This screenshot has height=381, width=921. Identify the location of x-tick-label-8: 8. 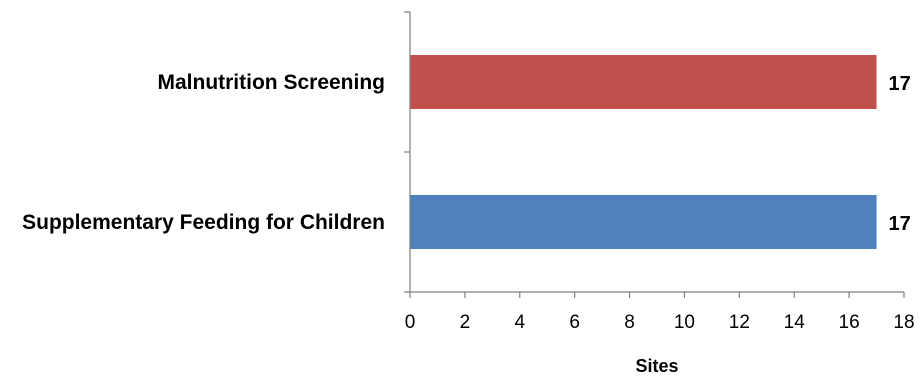
(629, 322).